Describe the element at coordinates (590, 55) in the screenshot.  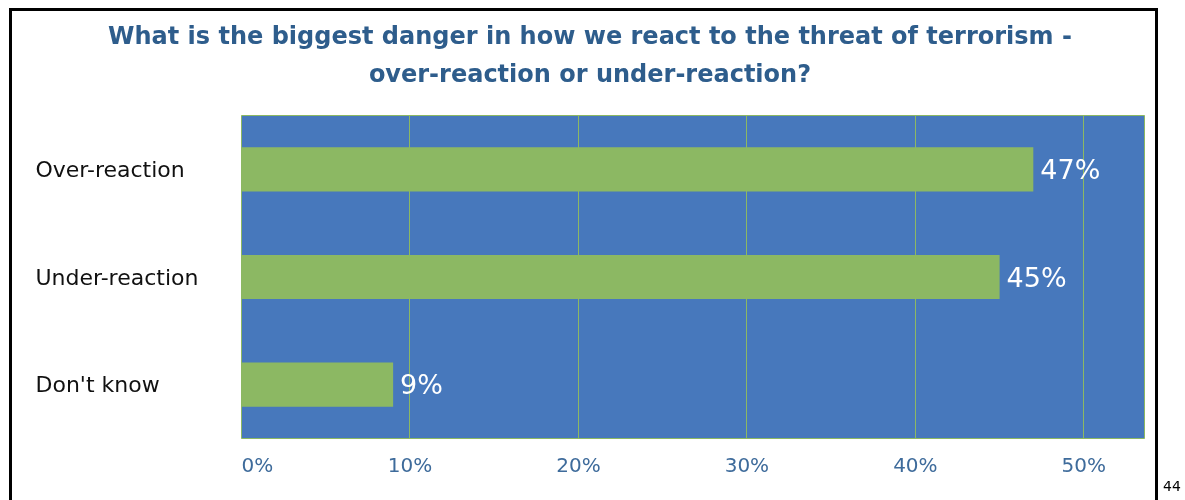
I see `chart-title: What is the biggest danger in how we react to the threat of terrorism - over-reaction or under-reaction?` at that location.